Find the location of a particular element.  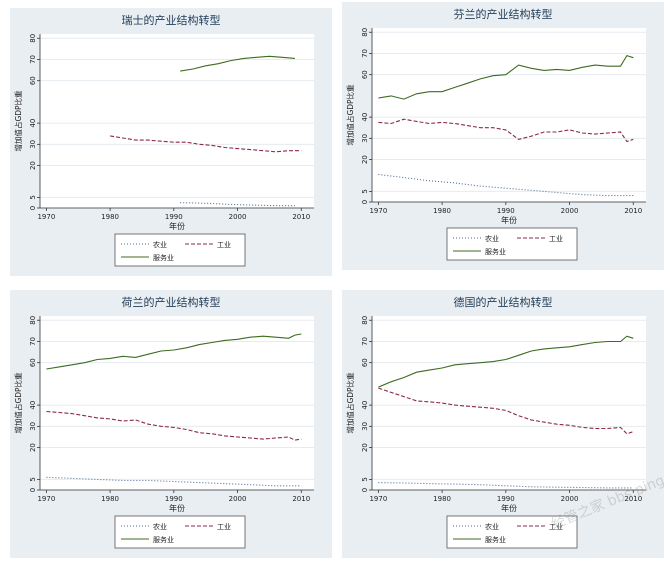

chart-title: 德国的产业结构转型 is located at coordinates (503, 302).